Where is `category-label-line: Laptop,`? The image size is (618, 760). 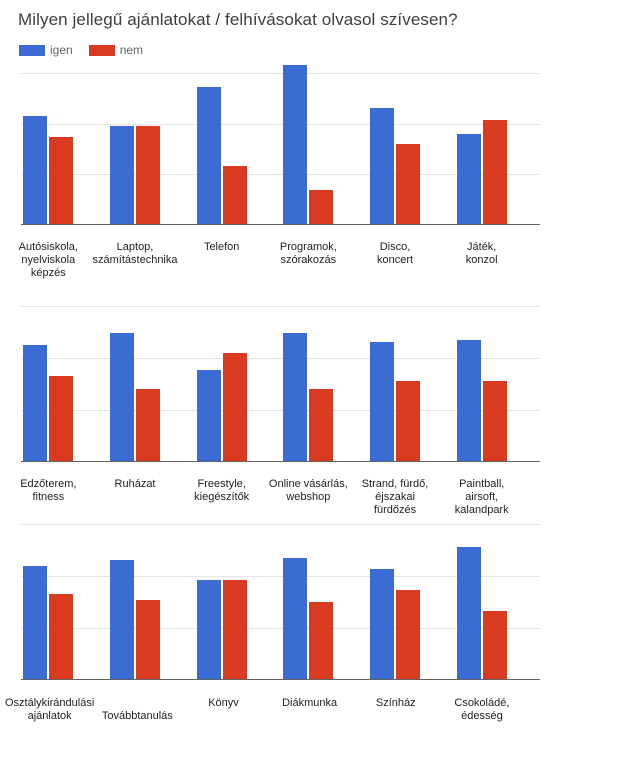 category-label-line: Laptop, is located at coordinates (135, 247).